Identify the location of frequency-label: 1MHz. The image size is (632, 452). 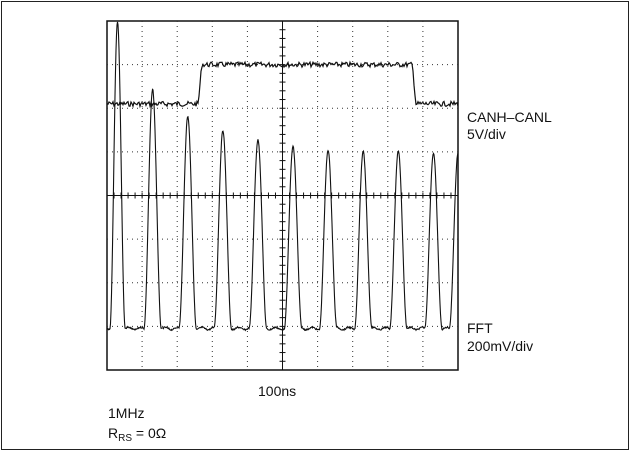
(126, 413).